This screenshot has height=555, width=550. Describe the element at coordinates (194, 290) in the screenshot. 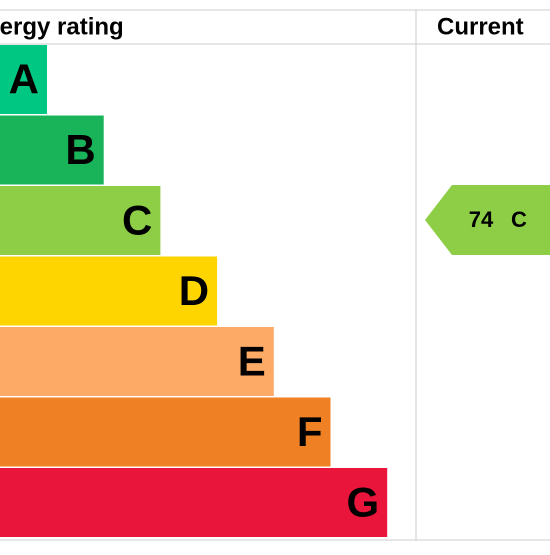

I see `band-letter: D` at that location.